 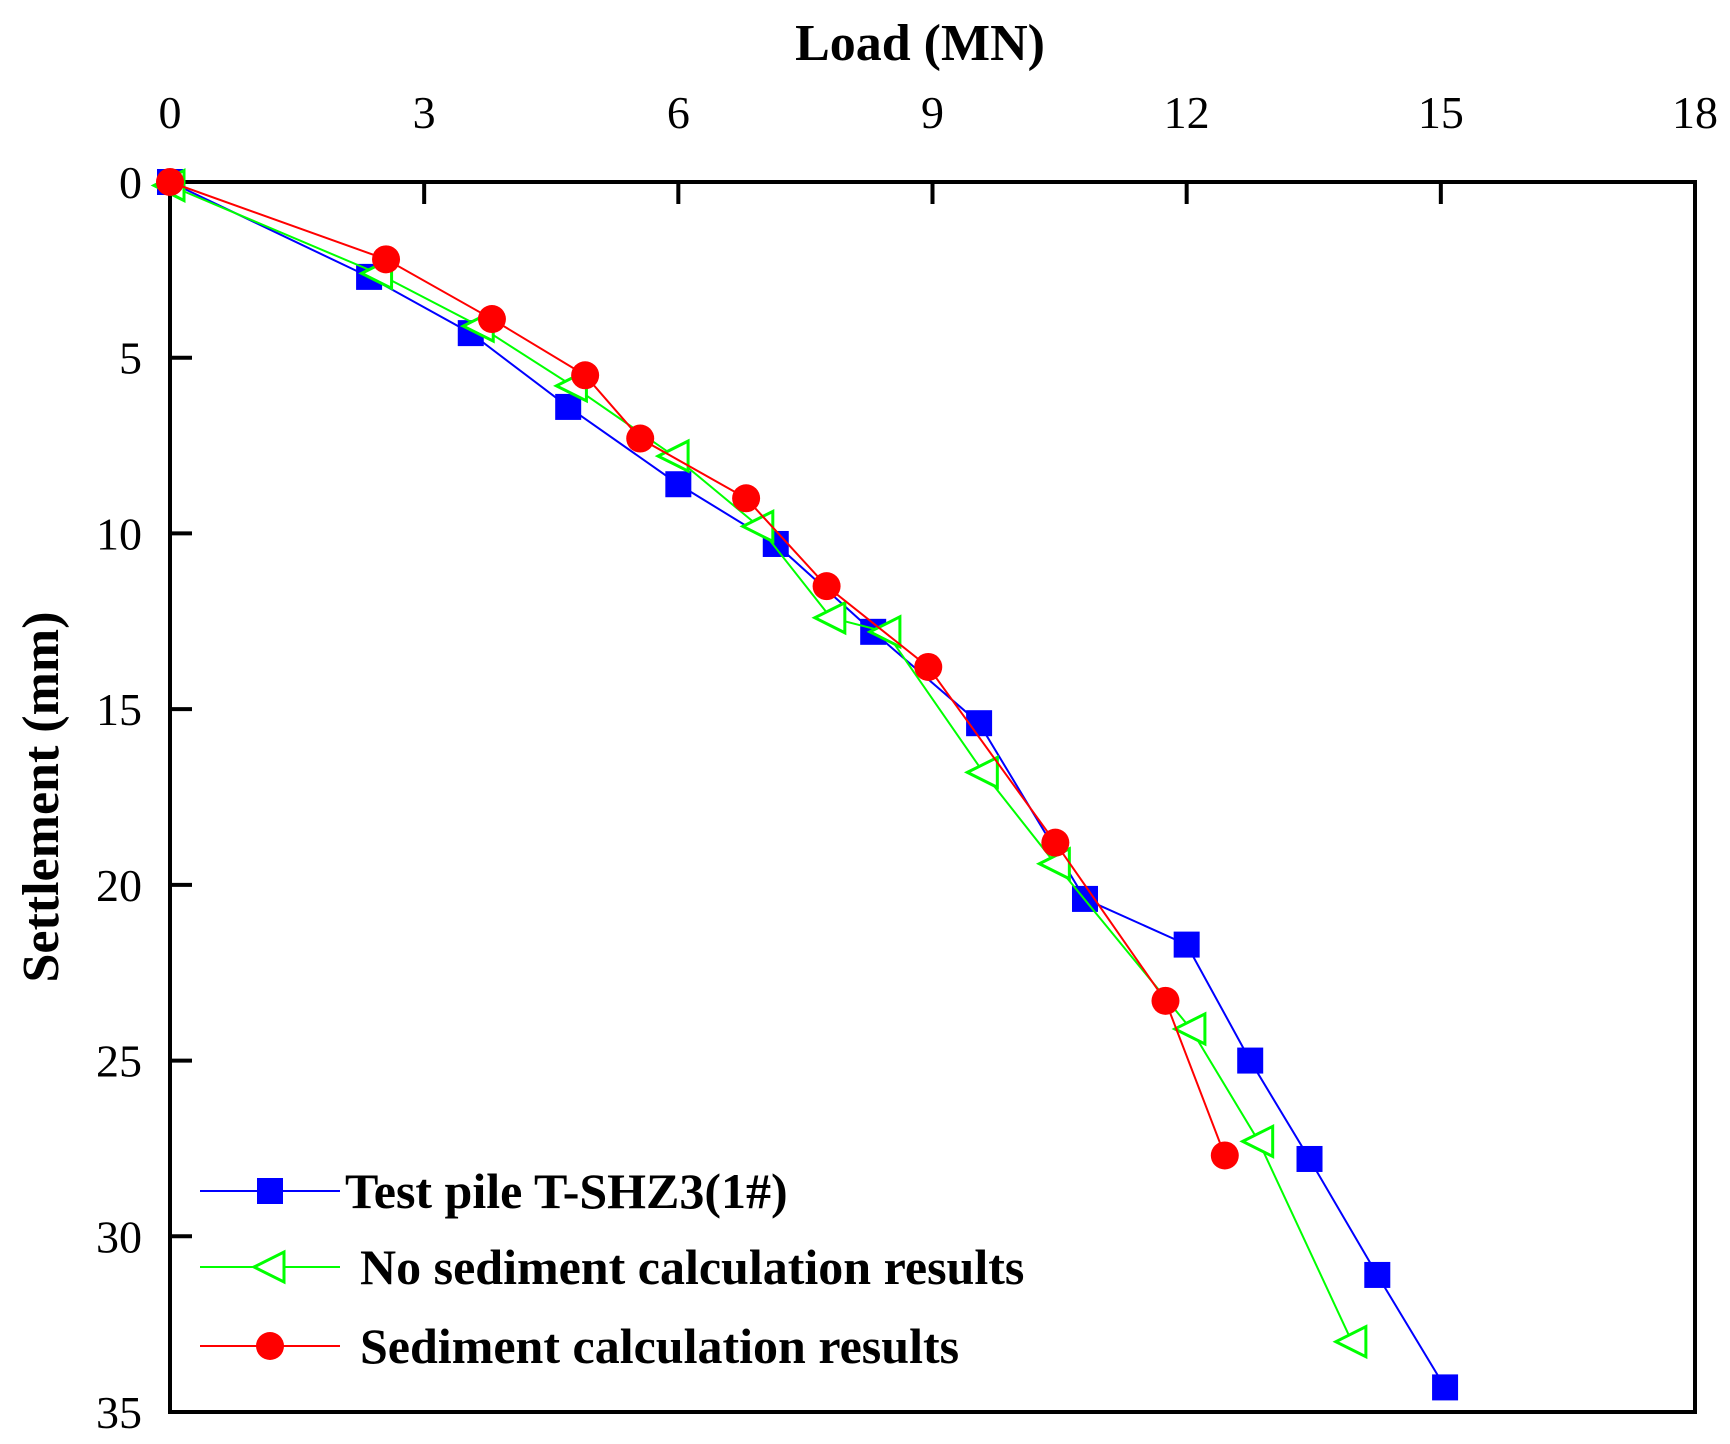 I want to click on legend-label: Sediment calculation results, so click(x=659, y=1346).